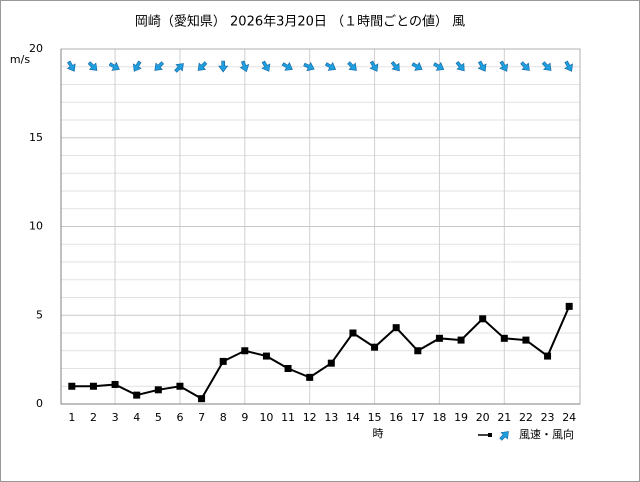  What do you see at coordinates (288, 417) in the screenshot?
I see `x-tick-label: 11` at bounding box center [288, 417].